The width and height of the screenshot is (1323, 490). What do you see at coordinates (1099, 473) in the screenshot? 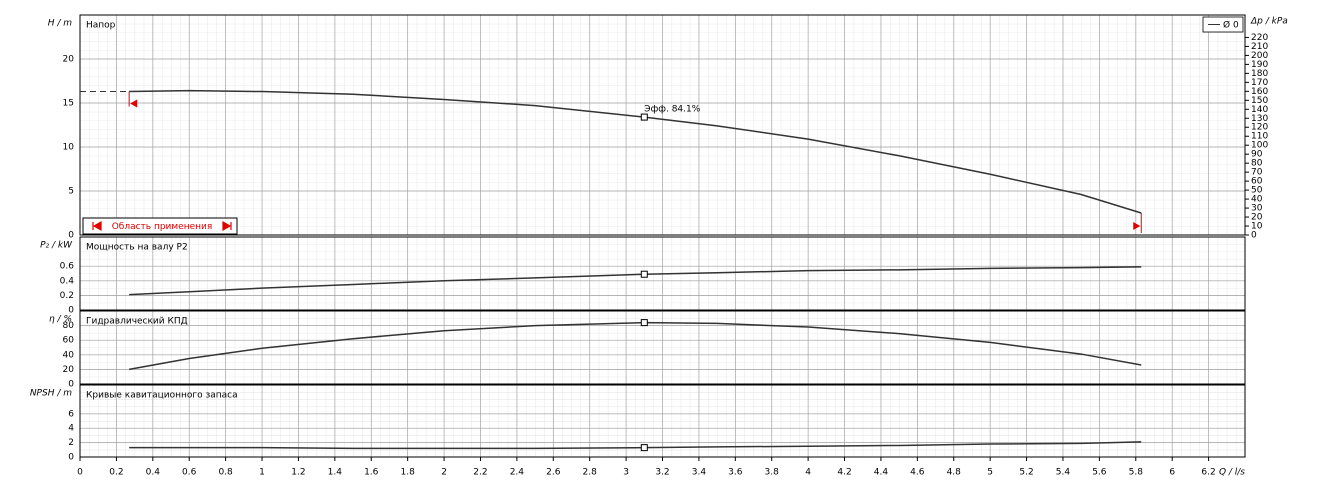
I see `x-tick-label: 5.6` at bounding box center [1099, 473].